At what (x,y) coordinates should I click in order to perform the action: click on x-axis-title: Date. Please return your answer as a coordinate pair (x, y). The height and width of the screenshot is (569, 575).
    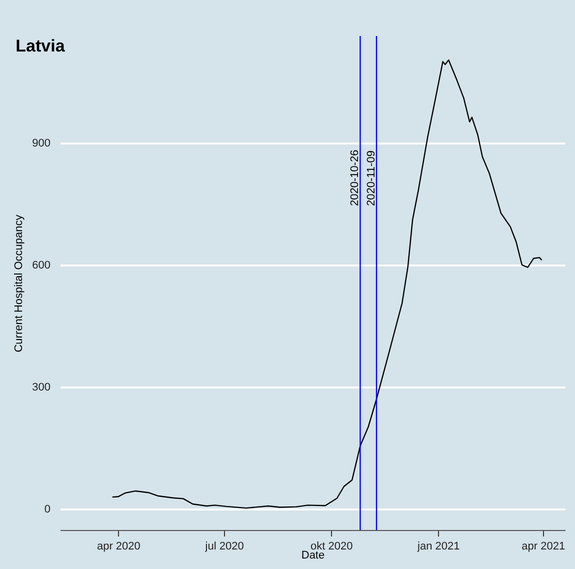
    Looking at the image, I should click on (313, 556).